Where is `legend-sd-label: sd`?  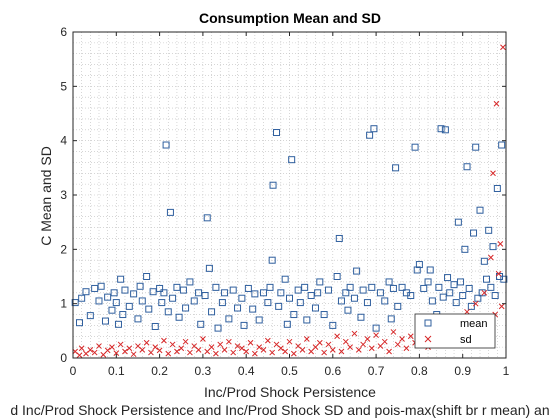
legend-sd-label: sd is located at coordinates (466, 340).